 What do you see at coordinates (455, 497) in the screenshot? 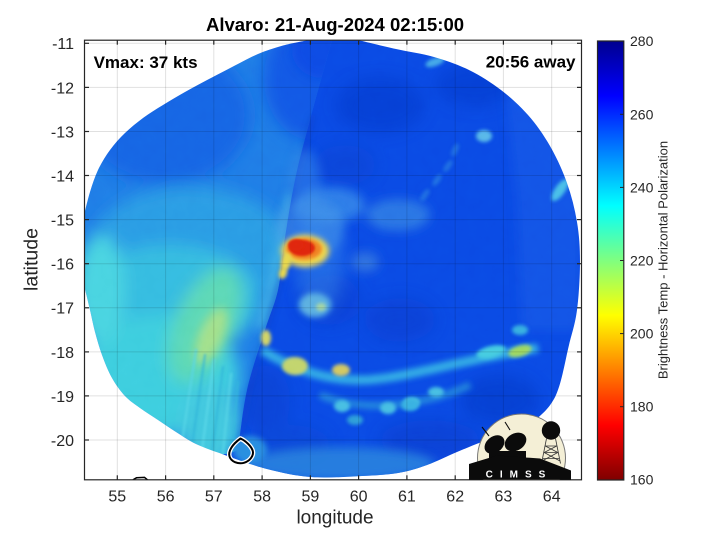
I see `svg-text: 62` at bounding box center [455, 497].